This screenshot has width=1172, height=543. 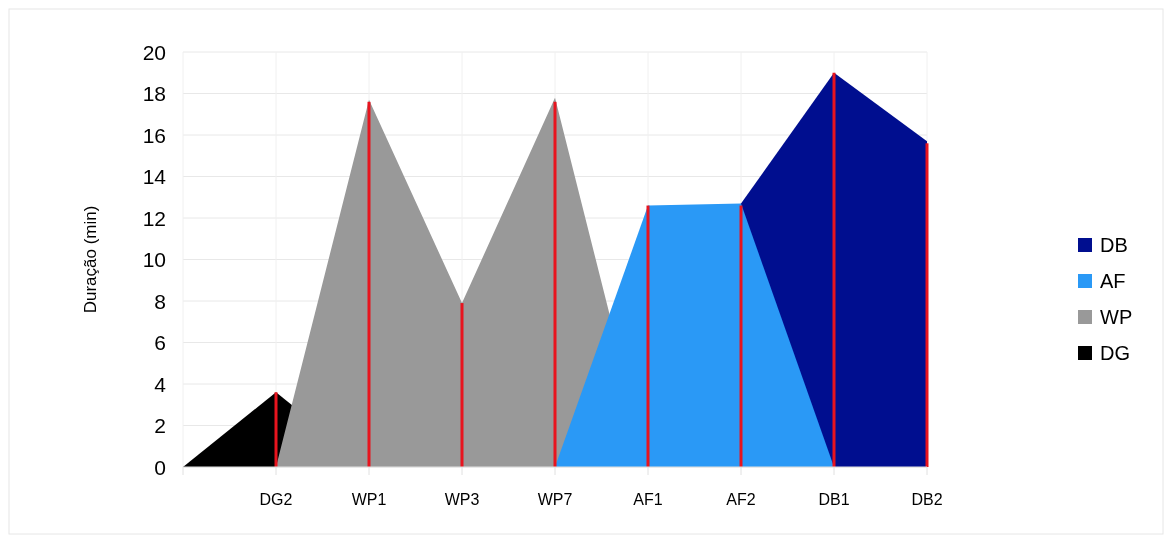 What do you see at coordinates (154, 260) in the screenshot?
I see `y-tick-label: 10` at bounding box center [154, 260].